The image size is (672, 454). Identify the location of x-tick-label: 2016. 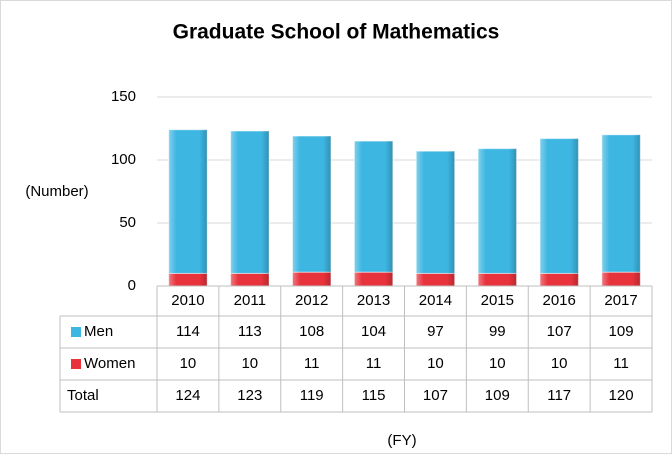
(559, 300).